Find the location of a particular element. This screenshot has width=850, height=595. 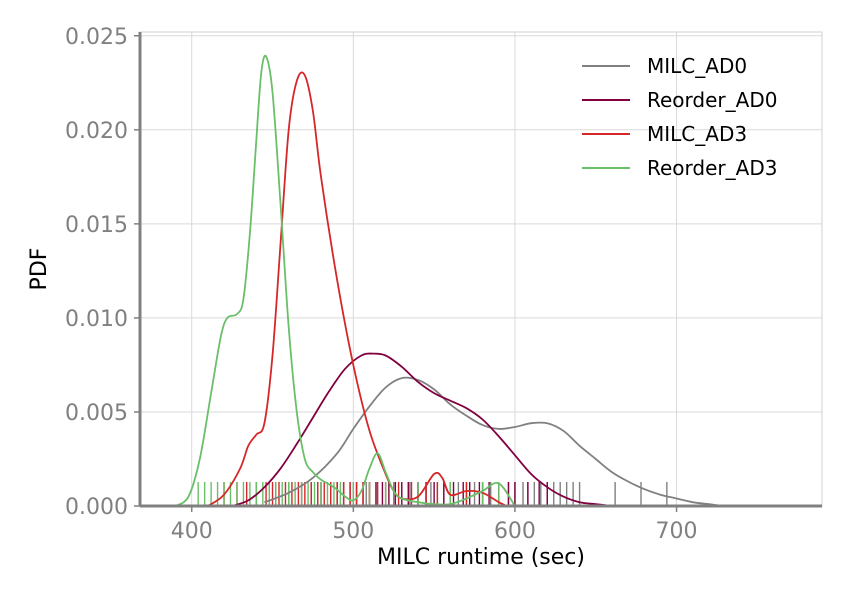

x-tick-label: 500 is located at coordinates (353, 531).